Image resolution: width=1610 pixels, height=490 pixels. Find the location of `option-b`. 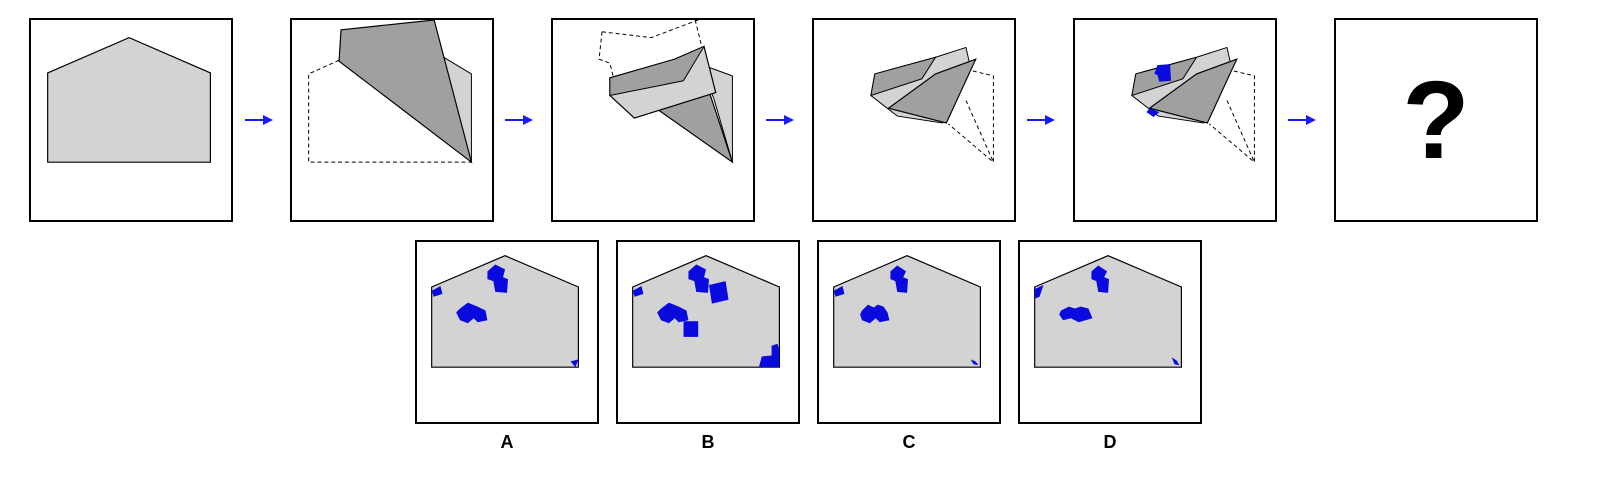

option-b is located at coordinates (708, 332).